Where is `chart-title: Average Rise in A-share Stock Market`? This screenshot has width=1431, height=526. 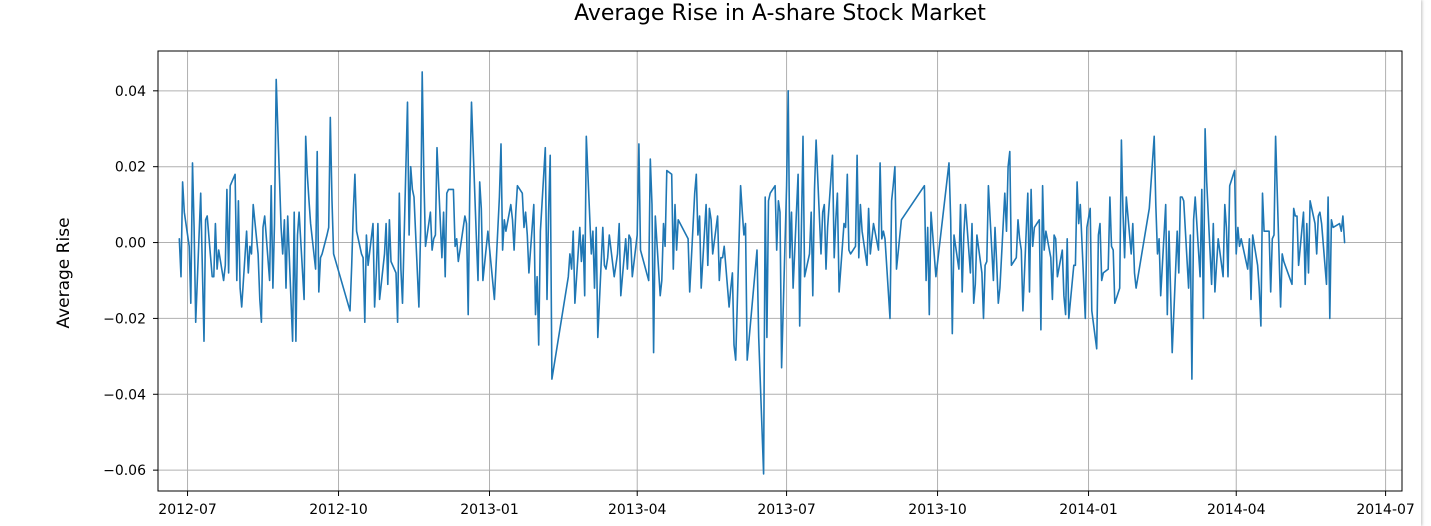
chart-title: Average Rise in A-share Stock Market is located at coordinates (780, 13).